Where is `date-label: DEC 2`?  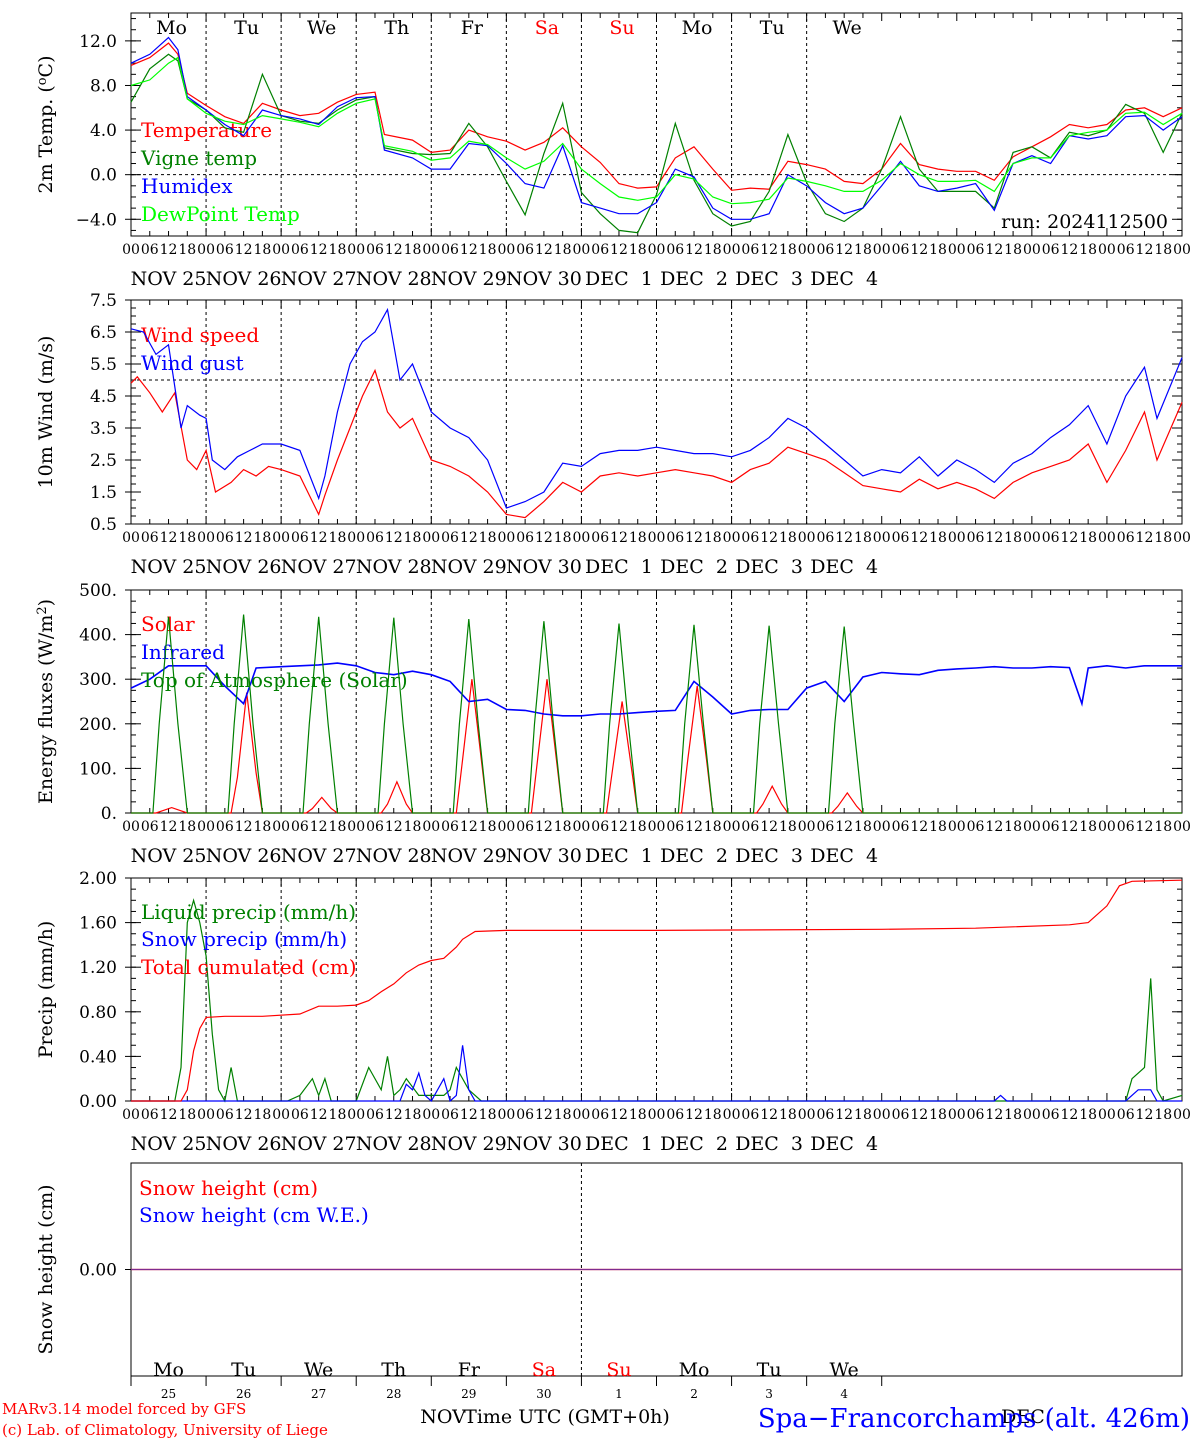 date-label: DEC 2 is located at coordinates (694, 1144).